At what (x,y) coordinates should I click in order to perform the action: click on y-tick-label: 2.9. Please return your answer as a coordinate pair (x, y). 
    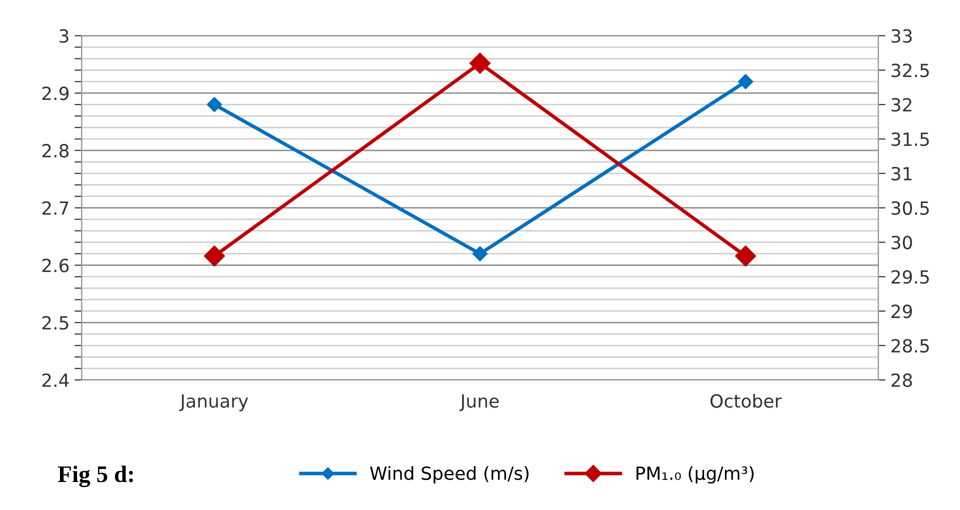
    Looking at the image, I should click on (55, 93).